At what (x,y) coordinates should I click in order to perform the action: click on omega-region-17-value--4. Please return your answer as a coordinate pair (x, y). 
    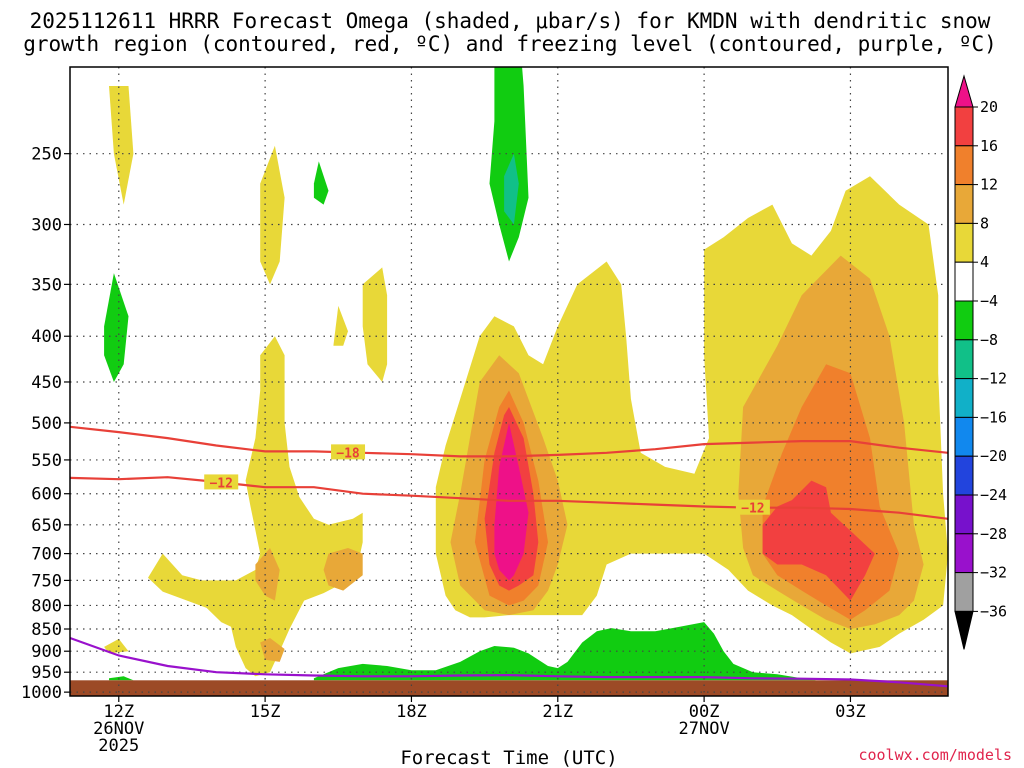
    Looking at the image, I should click on (509, 164).